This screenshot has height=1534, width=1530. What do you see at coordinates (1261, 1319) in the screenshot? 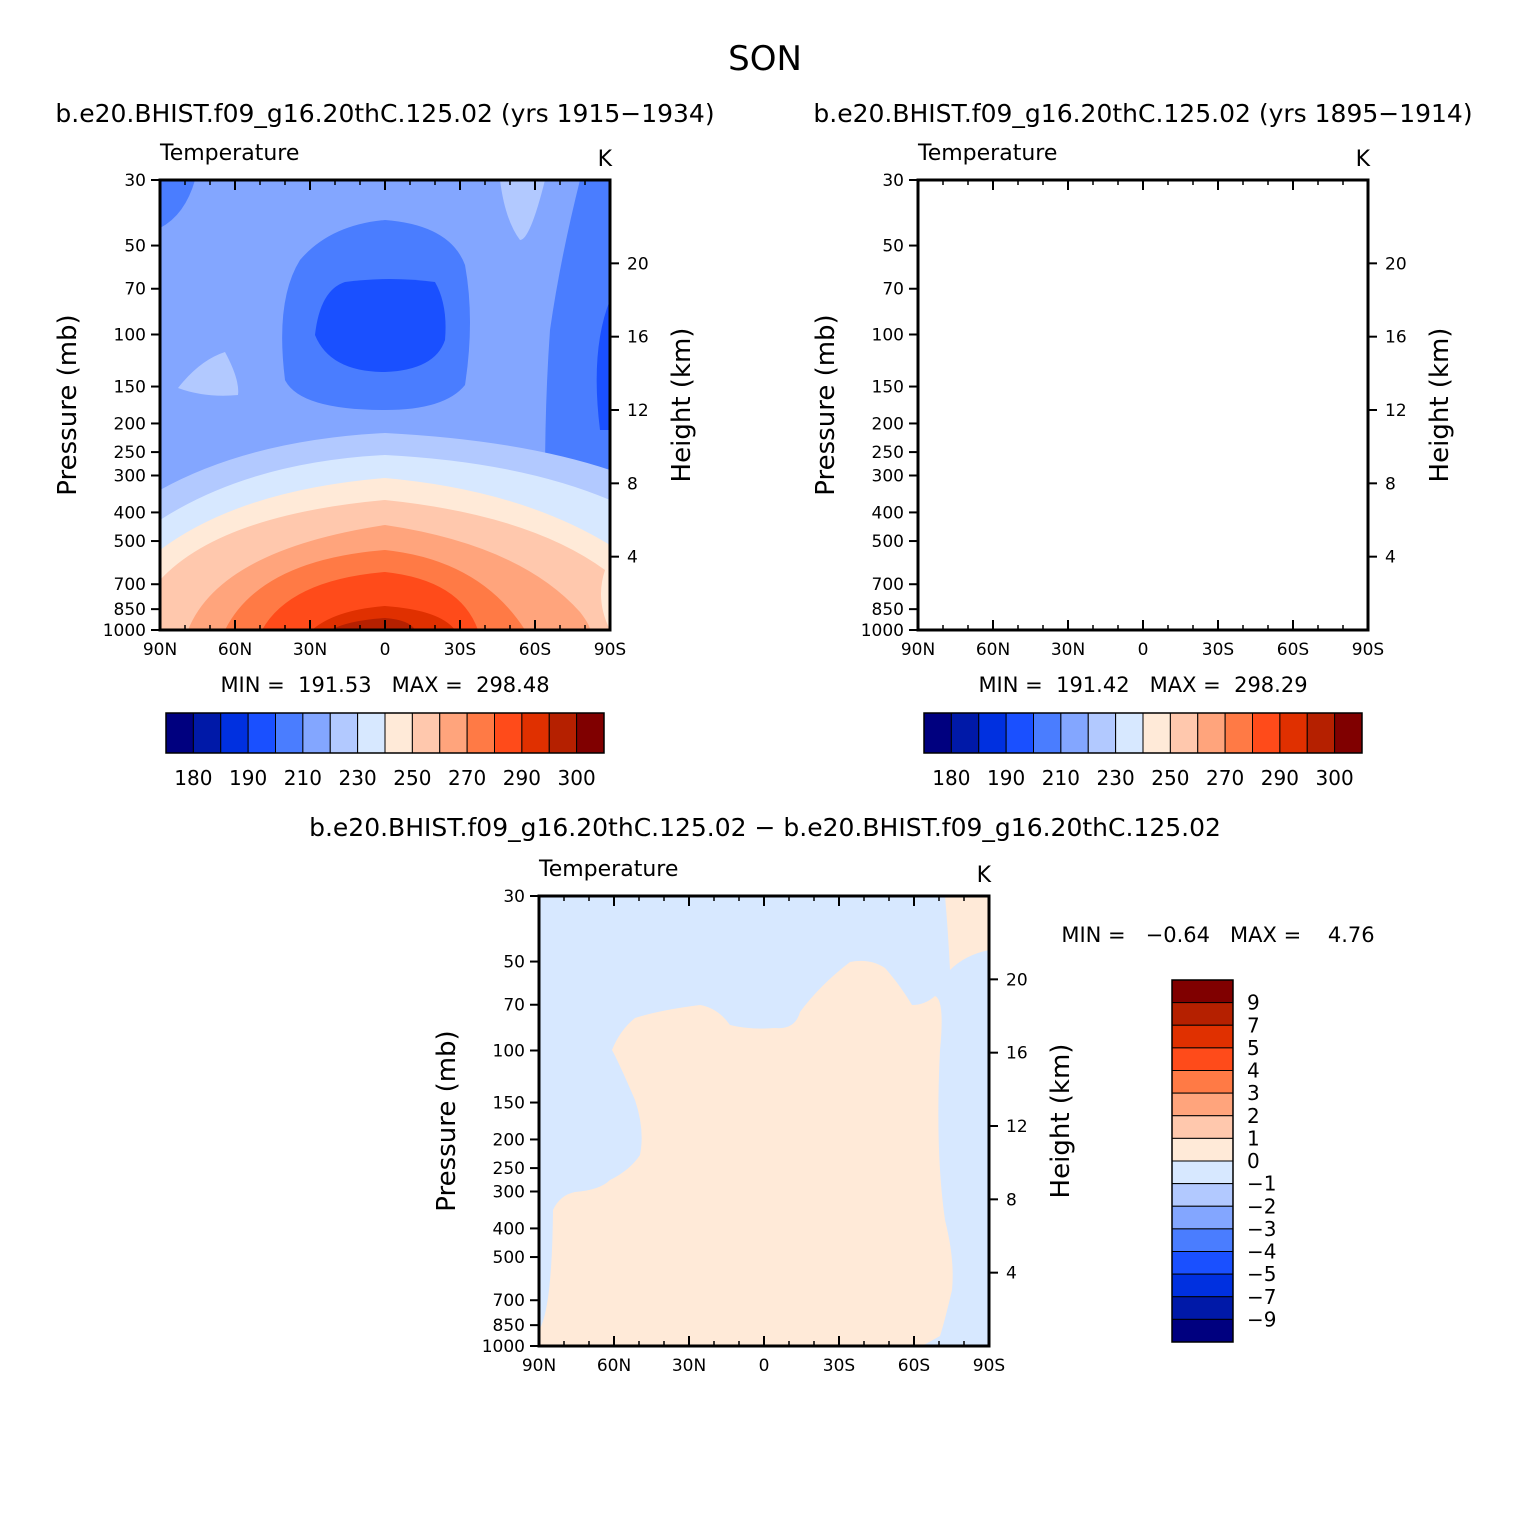
I see `colorbar-label: −9` at bounding box center [1261, 1319].